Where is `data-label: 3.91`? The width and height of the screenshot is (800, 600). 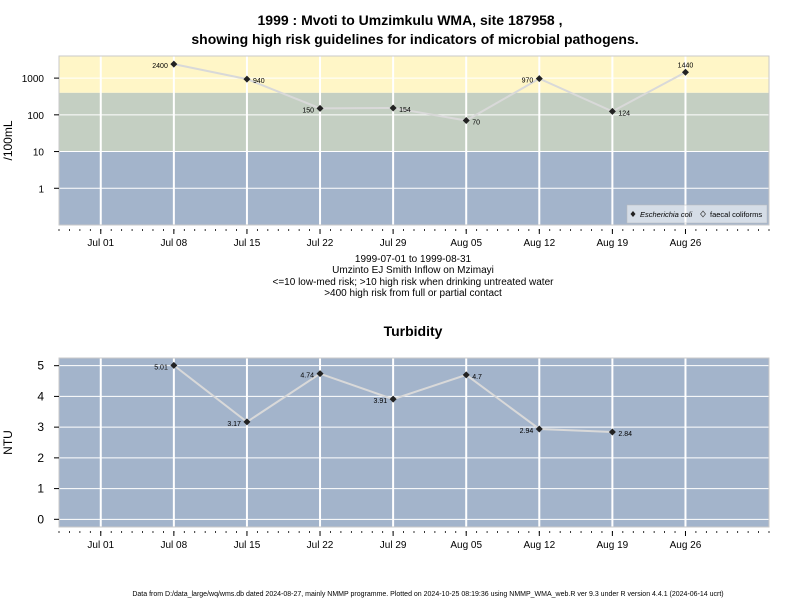
data-label: 3.91 is located at coordinates (380, 401).